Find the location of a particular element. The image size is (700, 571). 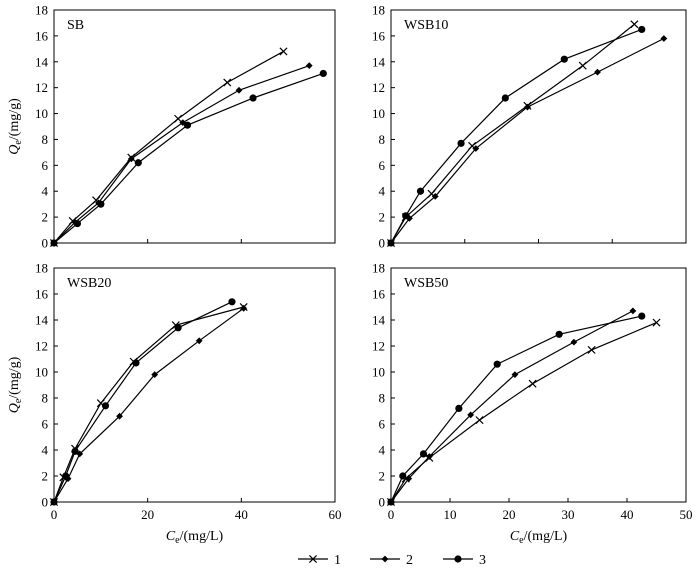

x-tick-label: 10 is located at coordinates (450, 514).